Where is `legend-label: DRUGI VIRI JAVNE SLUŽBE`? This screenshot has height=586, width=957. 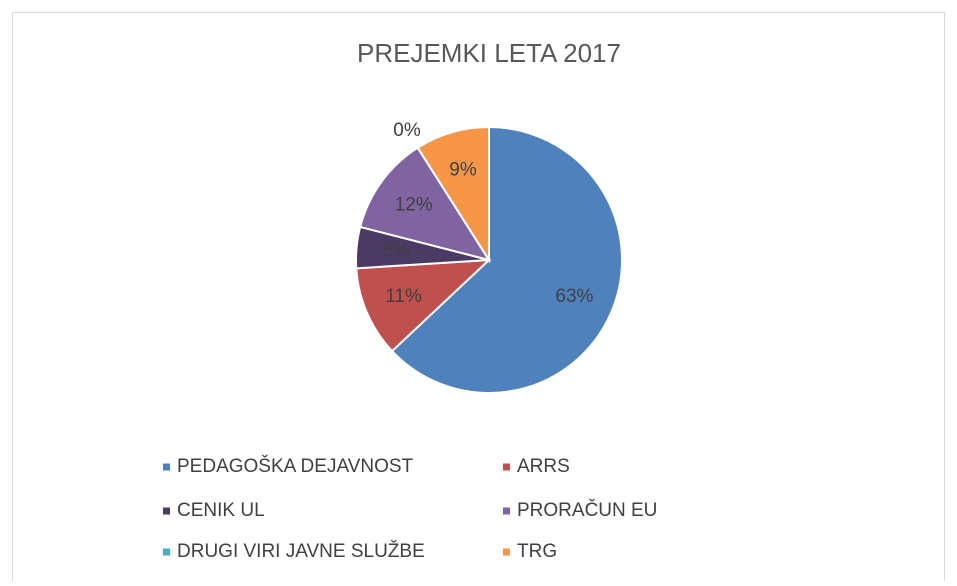 legend-label: DRUGI VIRI JAVNE SLUŽBE is located at coordinates (301, 551).